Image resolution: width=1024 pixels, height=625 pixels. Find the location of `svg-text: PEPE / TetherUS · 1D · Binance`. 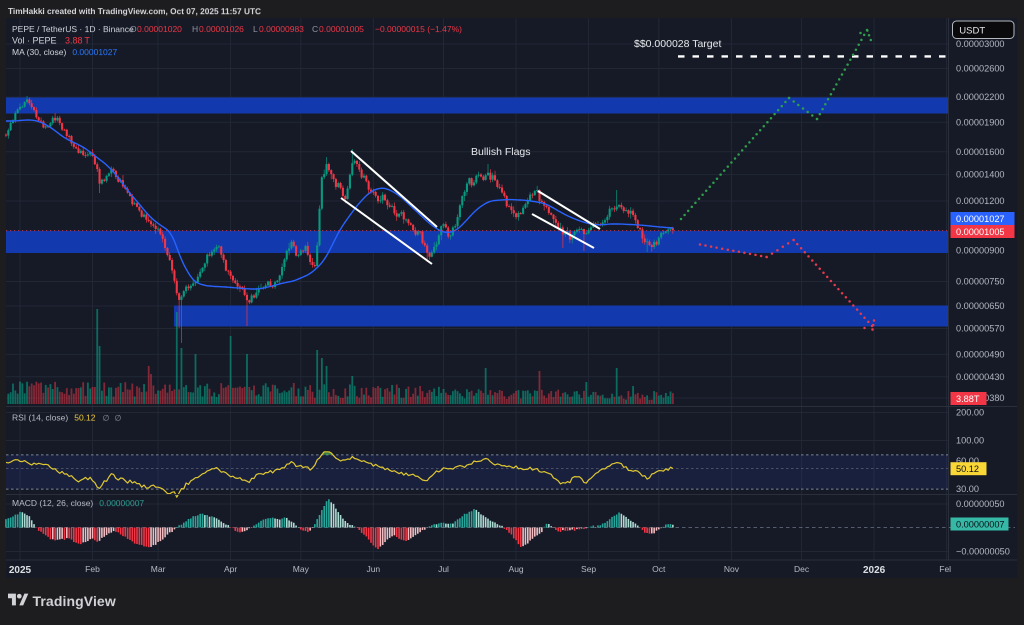

svg-text: PEPE / TetherUS · 1D · Binance is located at coordinates (73, 29).